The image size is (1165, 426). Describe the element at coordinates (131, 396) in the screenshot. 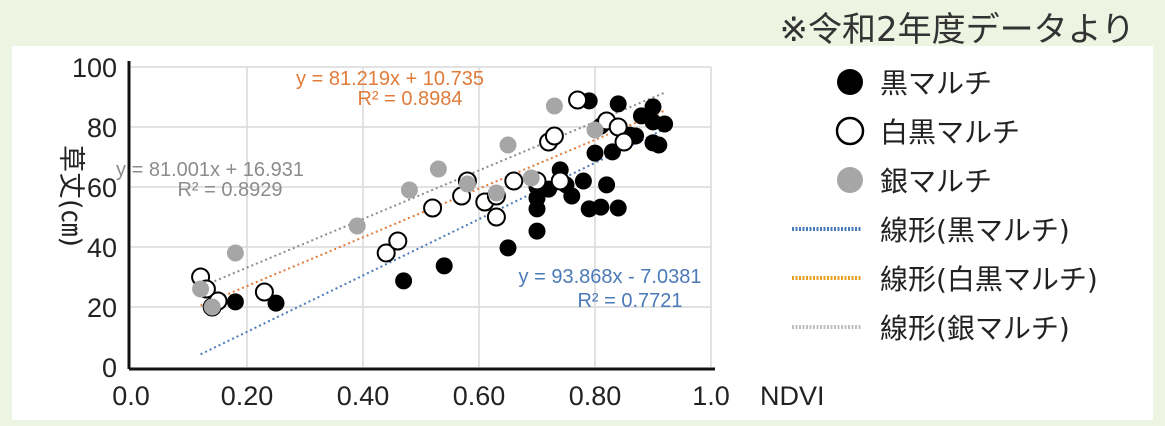

I see `x-tick-label: 0.0` at that location.